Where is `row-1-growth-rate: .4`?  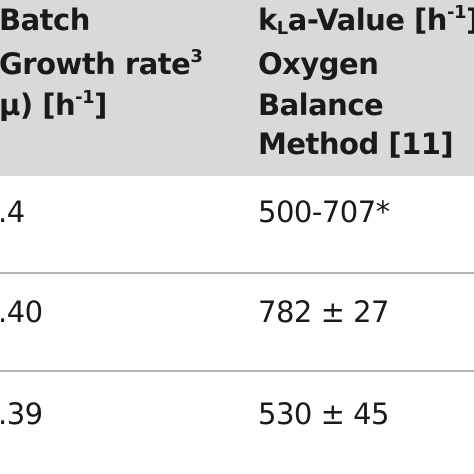 row-1-growth-rate: .4 is located at coordinates (12, 212).